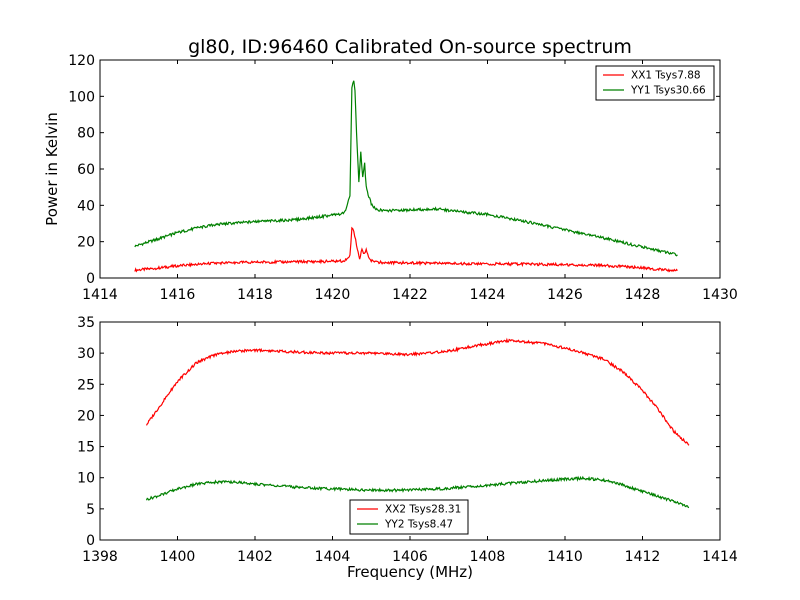  I want to click on x-tick-label: 1422, so click(410, 295).